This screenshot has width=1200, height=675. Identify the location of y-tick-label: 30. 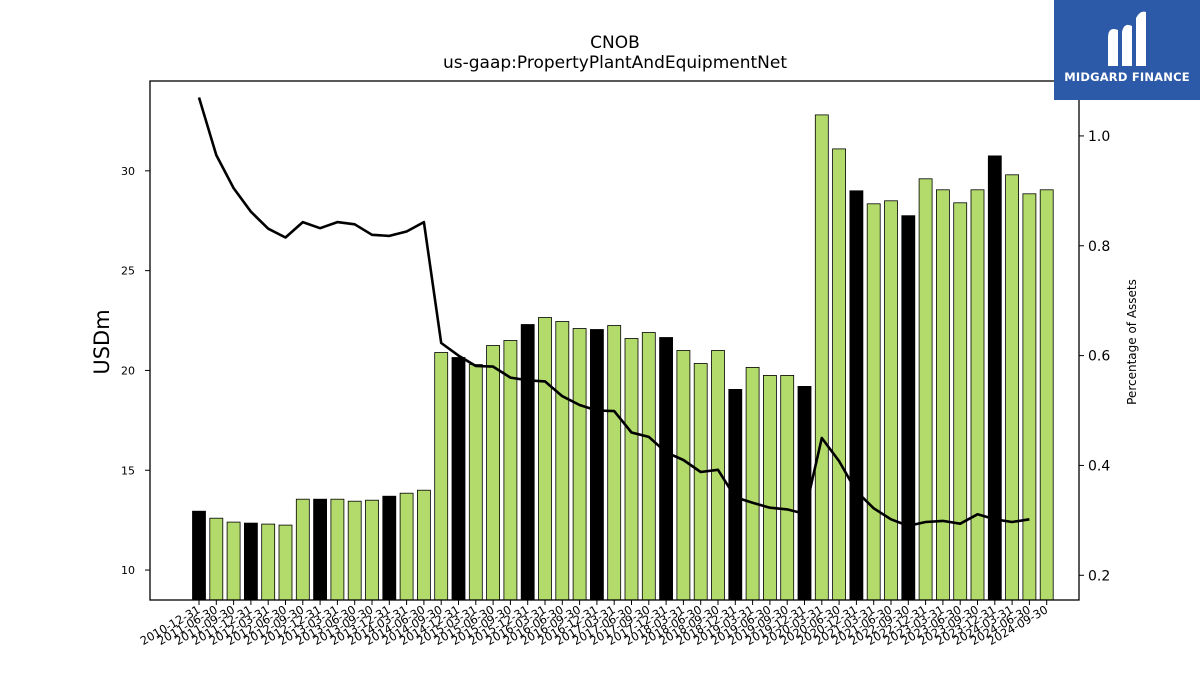
(128, 171).